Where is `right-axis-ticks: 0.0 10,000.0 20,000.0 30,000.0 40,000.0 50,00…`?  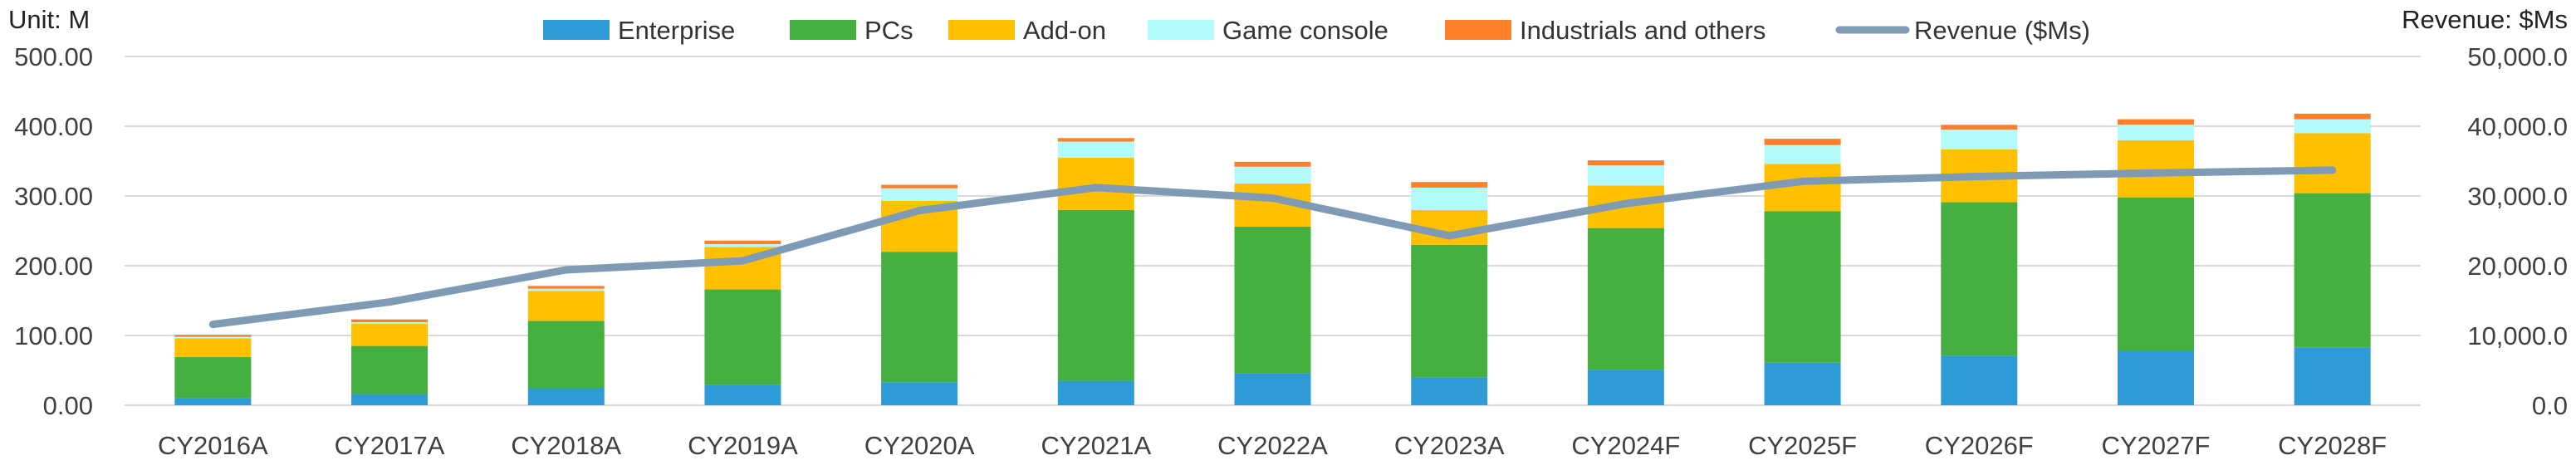
right-axis-ticks: 0.0 10,000.0 20,000.0 30,000.0 40,000.0 50,00… is located at coordinates (2517, 231).